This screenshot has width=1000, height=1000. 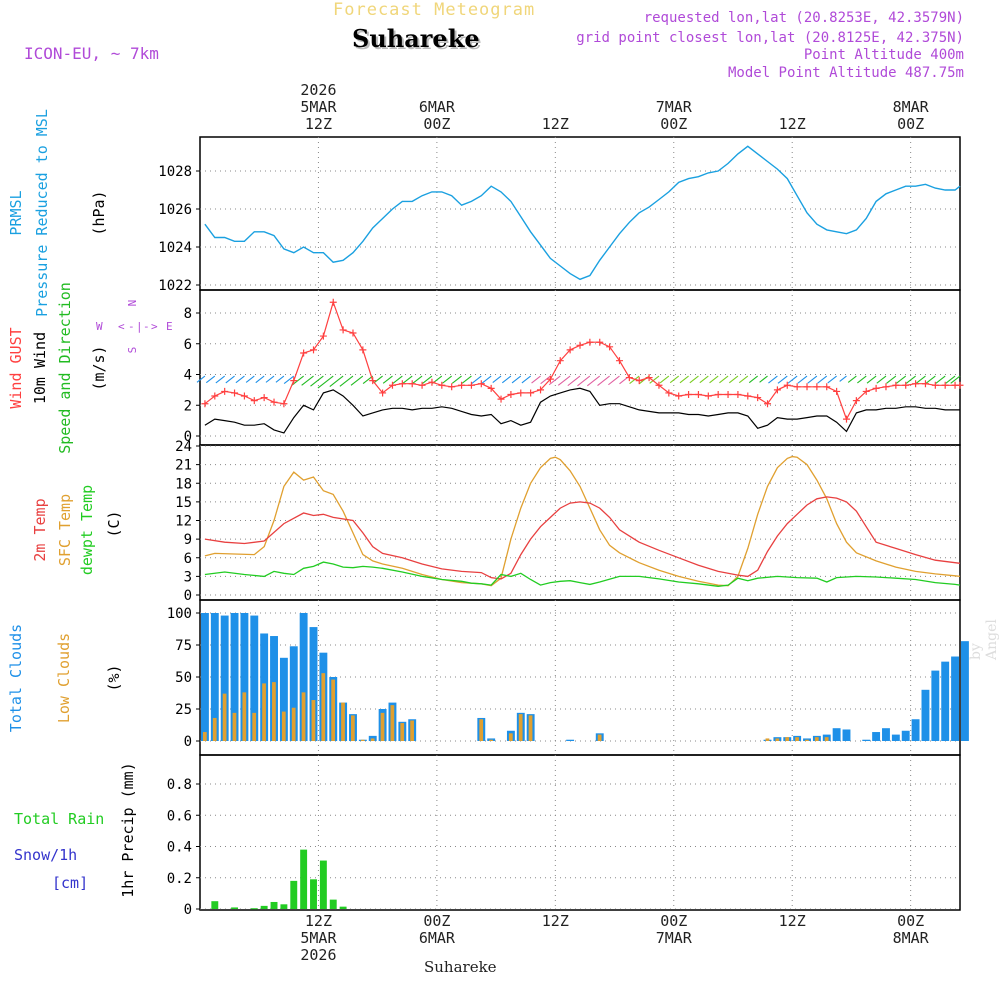 I want to click on ytick-label: 6, so click(x=188, y=559).